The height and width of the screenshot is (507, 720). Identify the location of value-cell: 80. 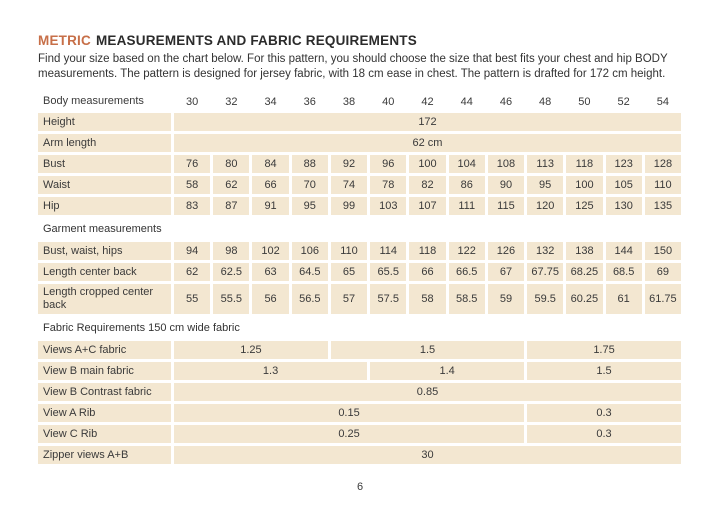
(231, 164).